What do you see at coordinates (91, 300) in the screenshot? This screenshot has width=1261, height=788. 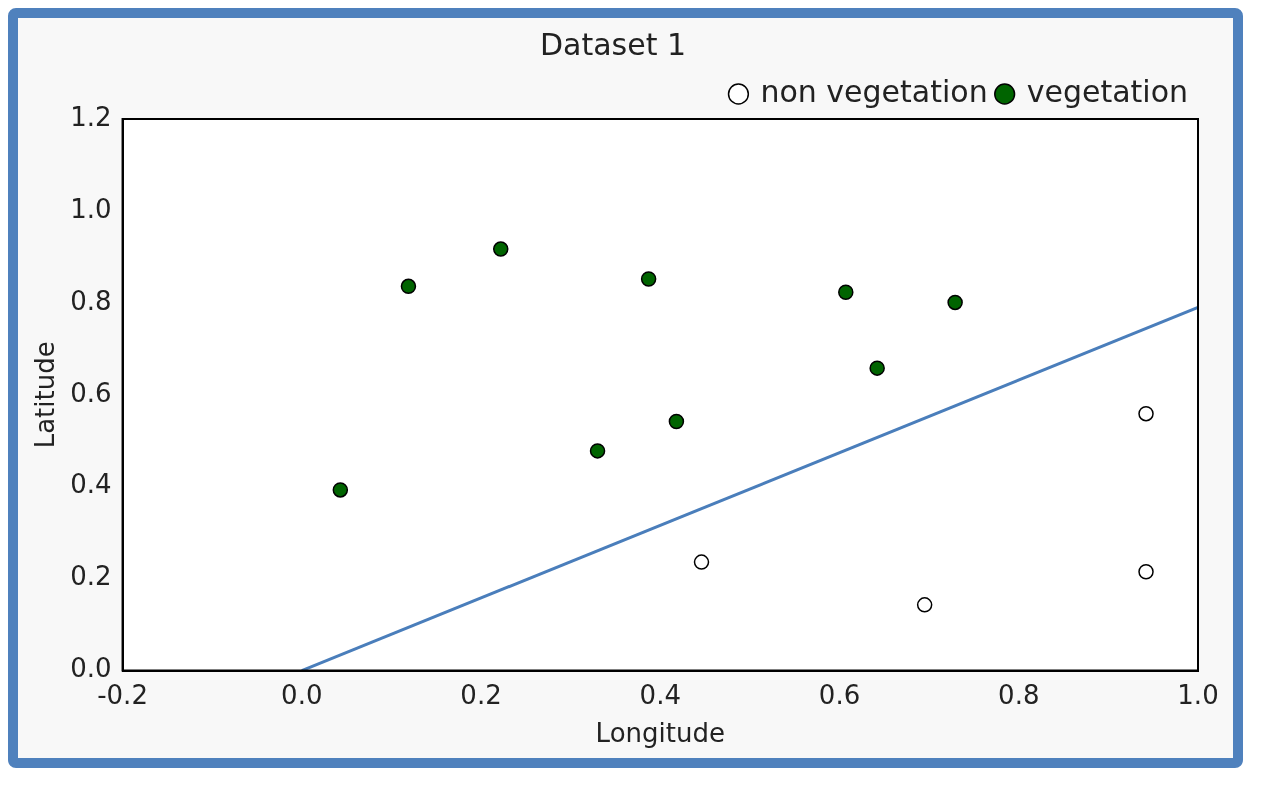 I see `y-tick-label: 0.8` at bounding box center [91, 300].